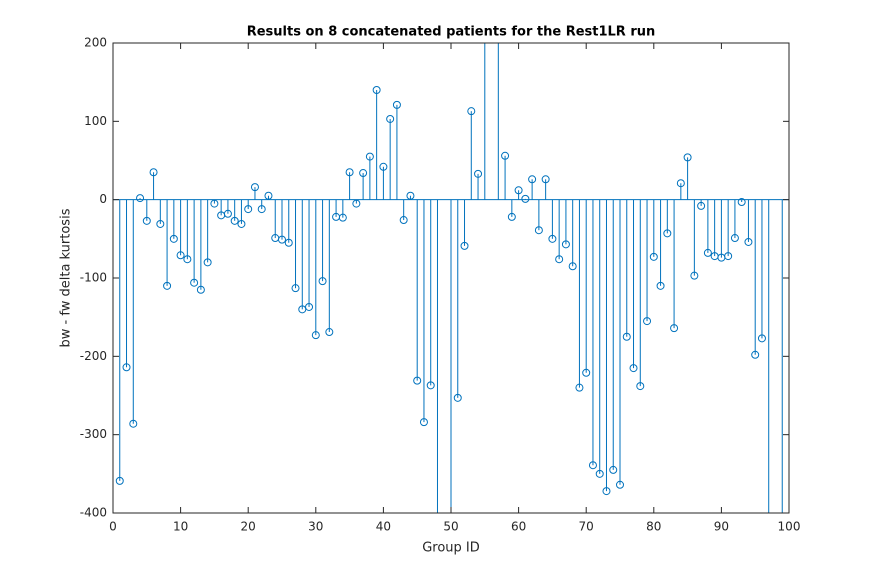 This screenshot has height=578, width=872. Describe the element at coordinates (93, 434) in the screenshot. I see `y-tick-label: -300` at that location.